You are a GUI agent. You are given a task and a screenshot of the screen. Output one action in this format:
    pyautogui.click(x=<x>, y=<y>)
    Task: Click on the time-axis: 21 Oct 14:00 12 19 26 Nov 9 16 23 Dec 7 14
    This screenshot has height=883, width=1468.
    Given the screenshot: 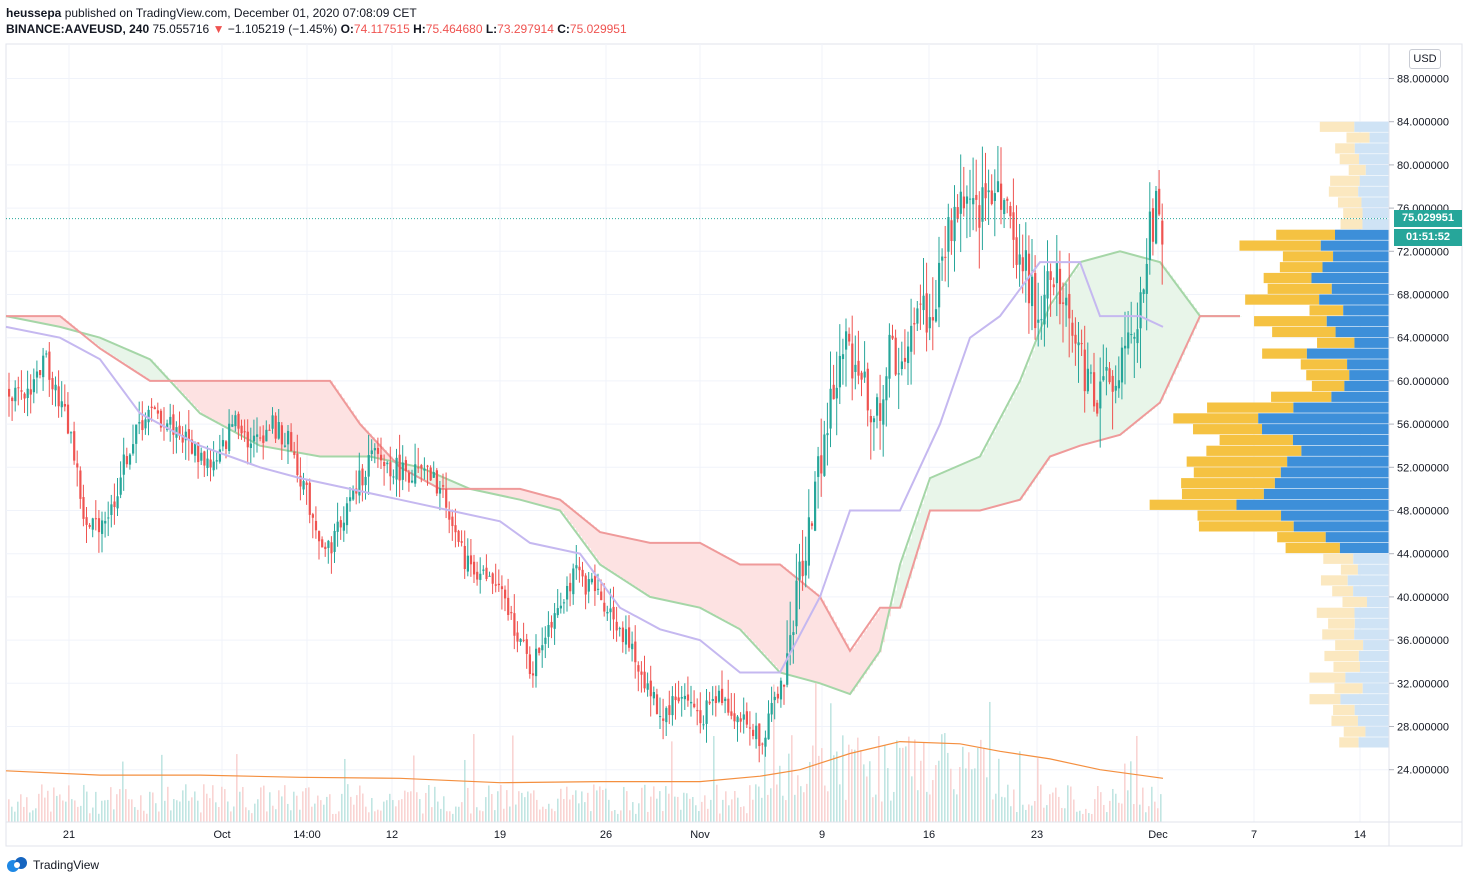 What is the action you would take?
    pyautogui.click(x=714, y=835)
    